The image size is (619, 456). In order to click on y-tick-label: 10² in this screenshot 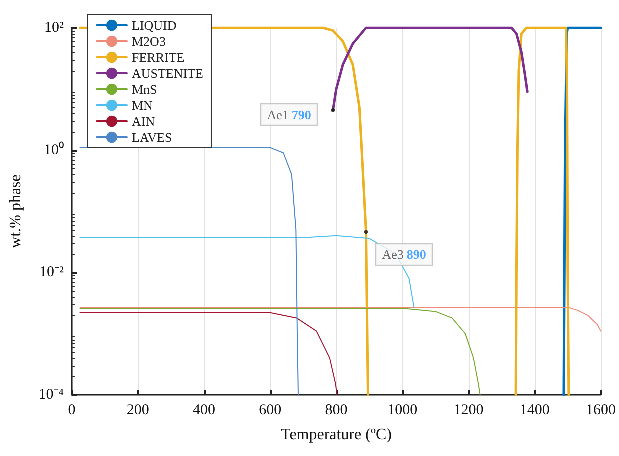, I will do `click(54, 28)`.